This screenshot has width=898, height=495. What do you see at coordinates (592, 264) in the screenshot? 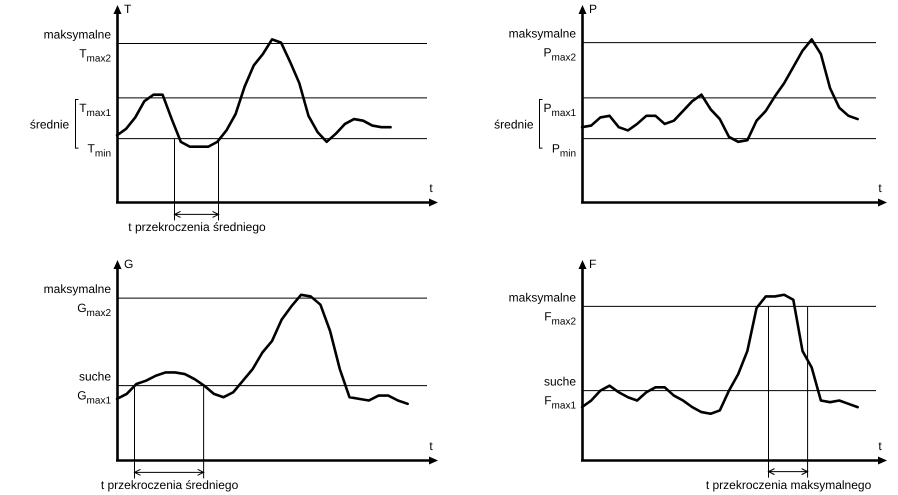
I see `y-axis-title: F` at bounding box center [592, 264].